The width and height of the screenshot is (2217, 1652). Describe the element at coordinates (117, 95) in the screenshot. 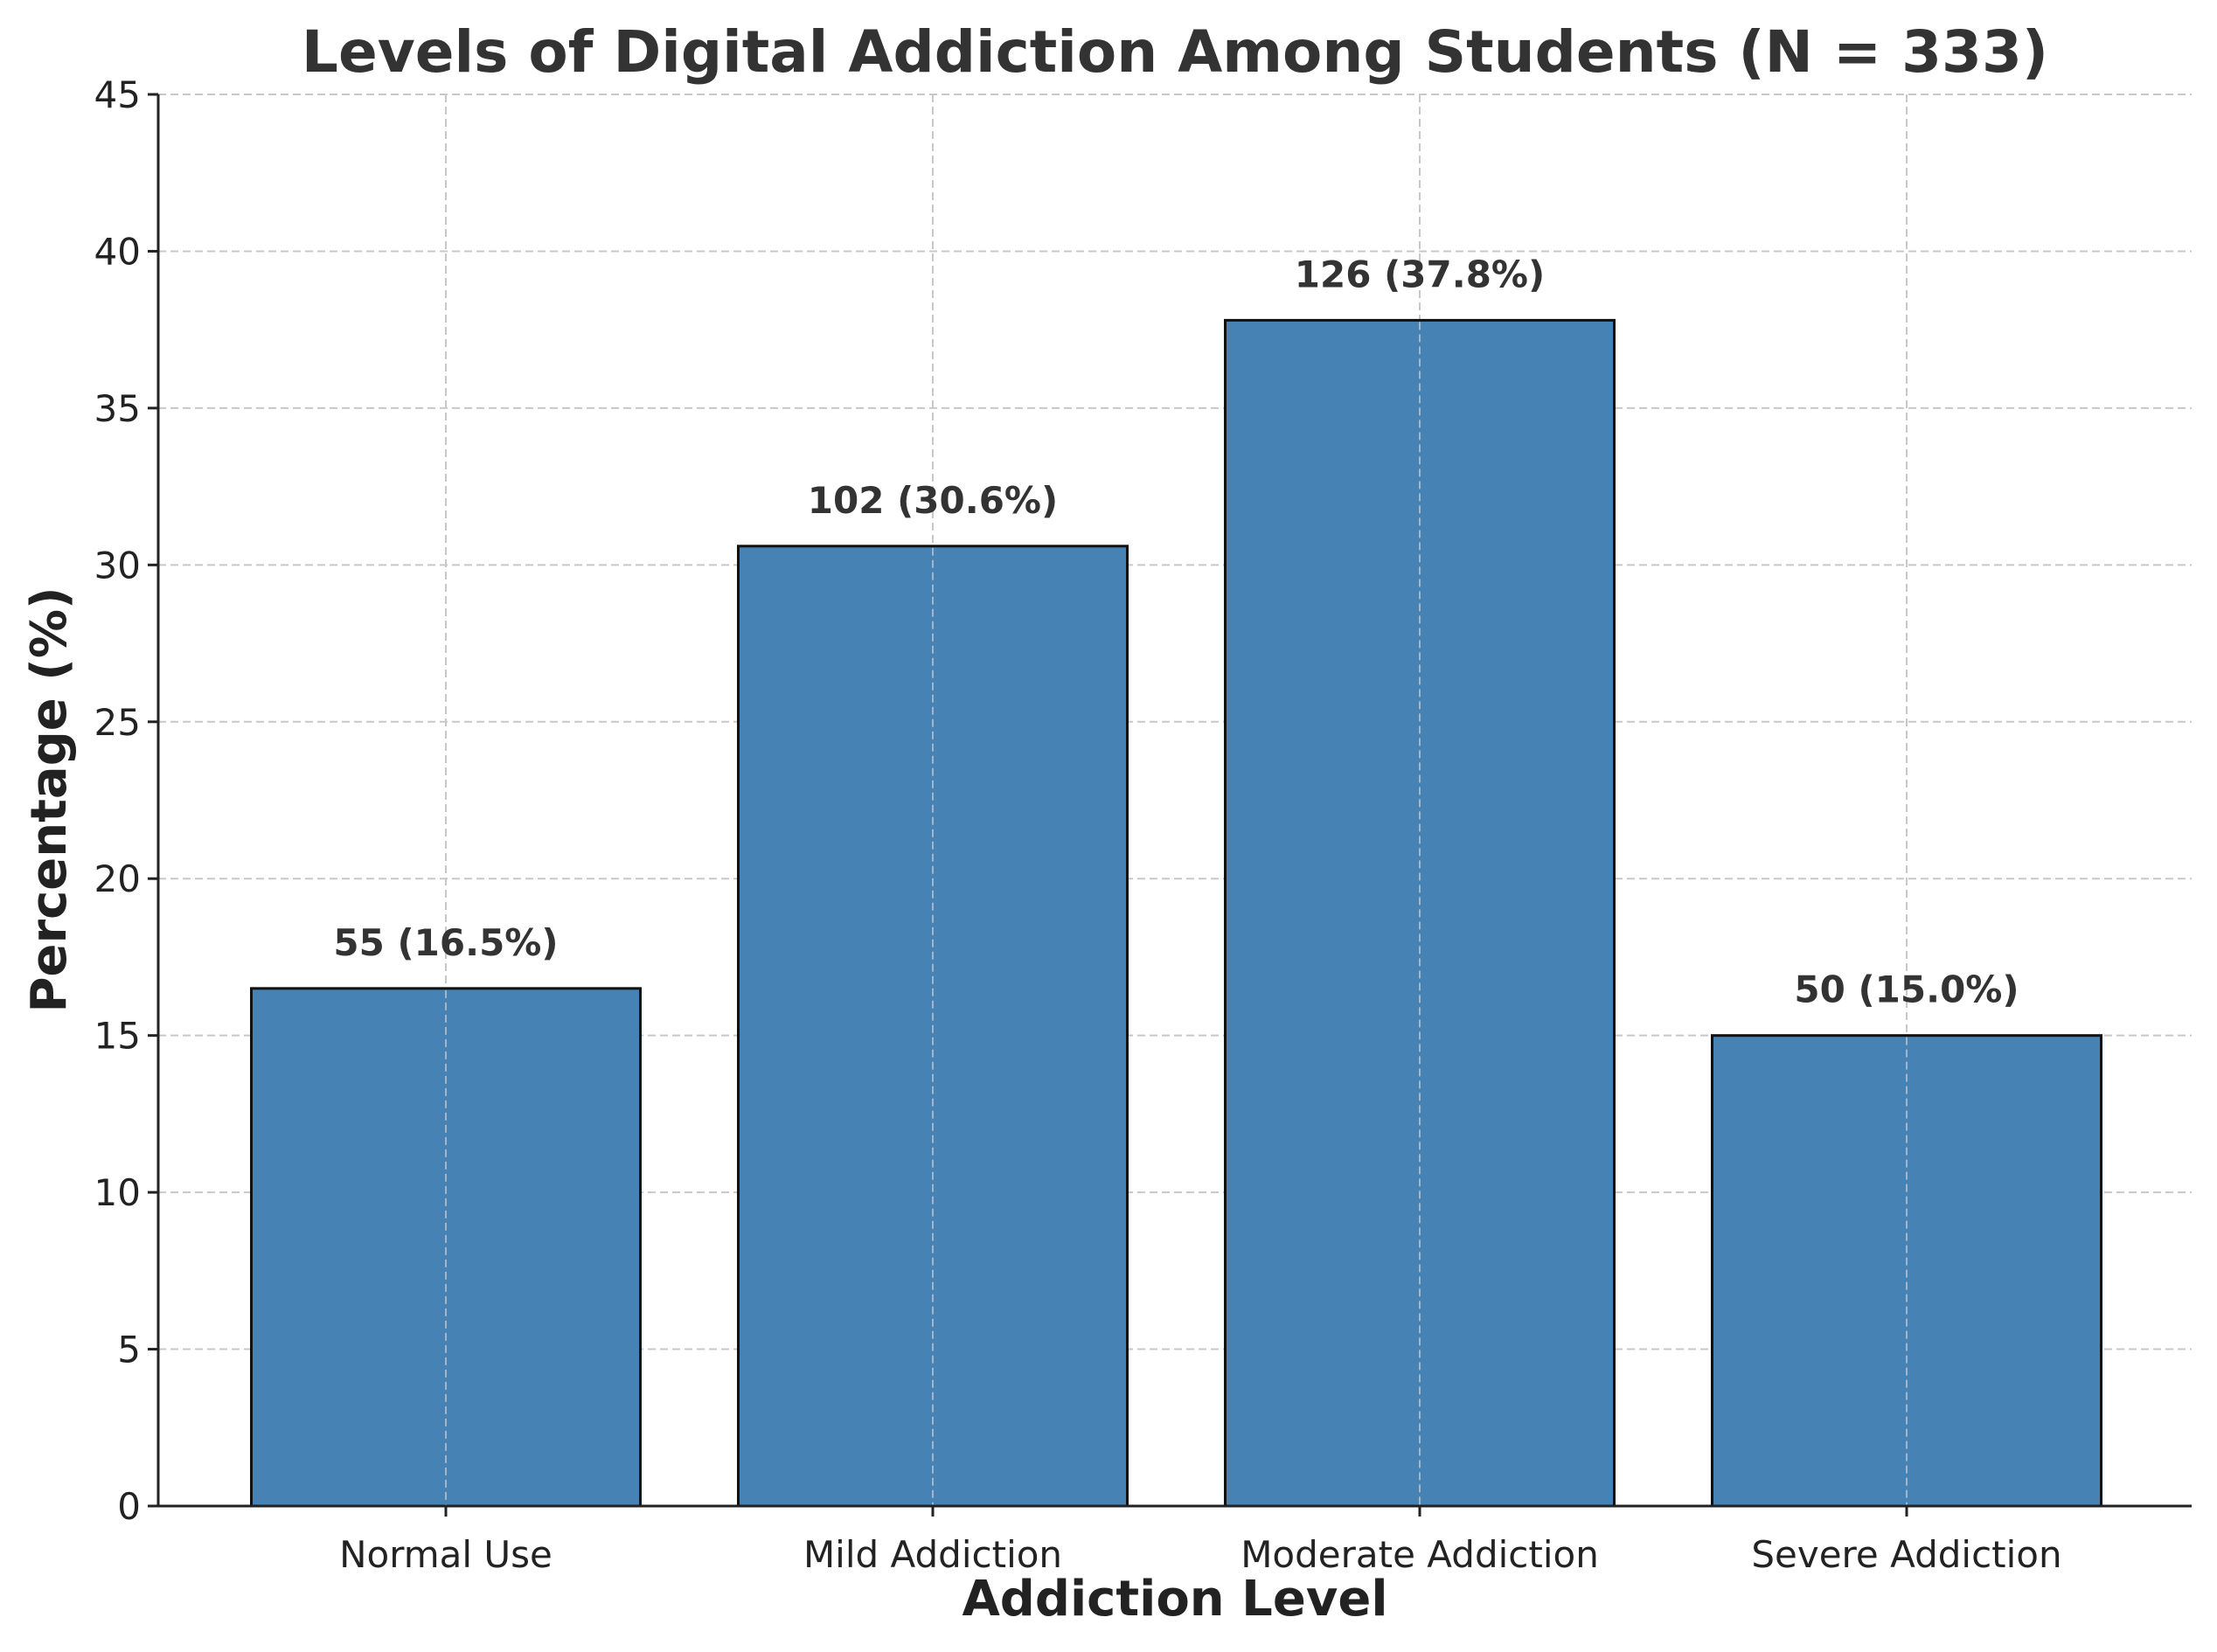

I see `y-tick-label: 45` at that location.